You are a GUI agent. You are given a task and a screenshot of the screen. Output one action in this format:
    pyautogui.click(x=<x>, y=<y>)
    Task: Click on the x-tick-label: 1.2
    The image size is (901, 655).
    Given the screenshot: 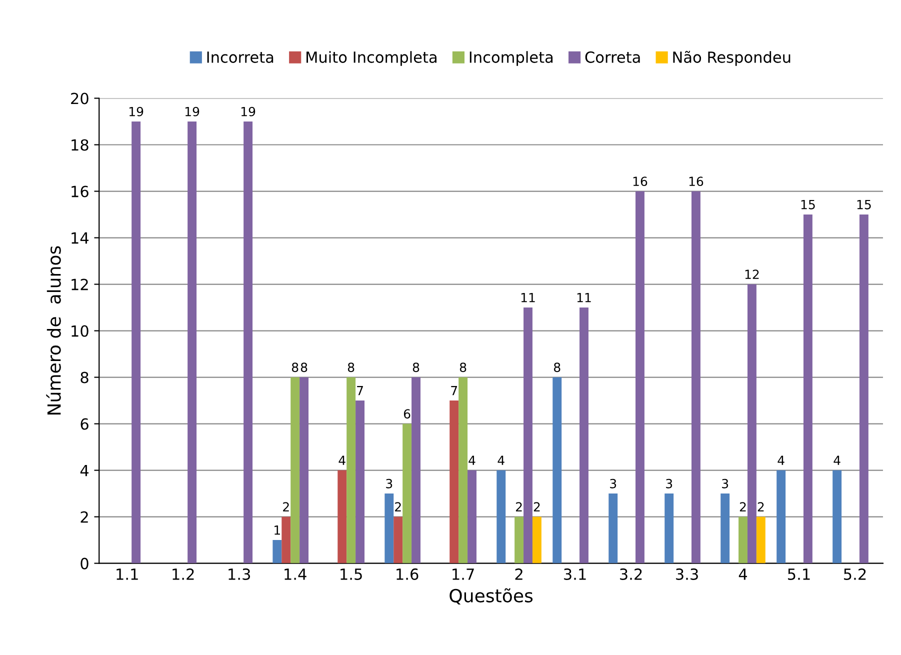 What is the action you would take?
    pyautogui.click(x=183, y=574)
    